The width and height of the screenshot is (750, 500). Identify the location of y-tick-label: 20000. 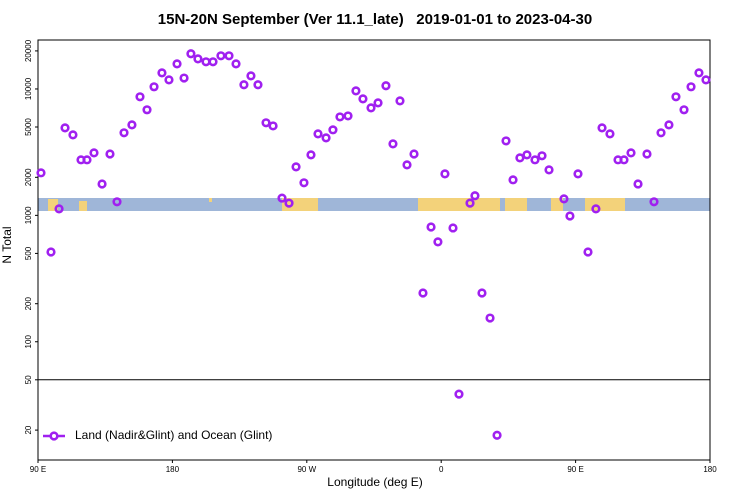
(28, 50).